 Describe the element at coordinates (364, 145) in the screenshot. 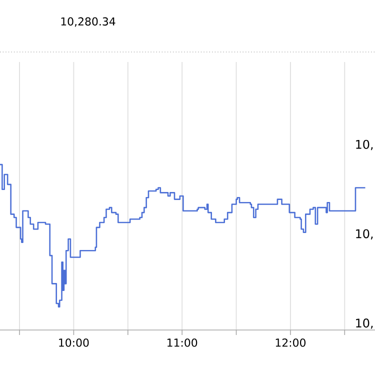

I see `text: 10,` at that location.